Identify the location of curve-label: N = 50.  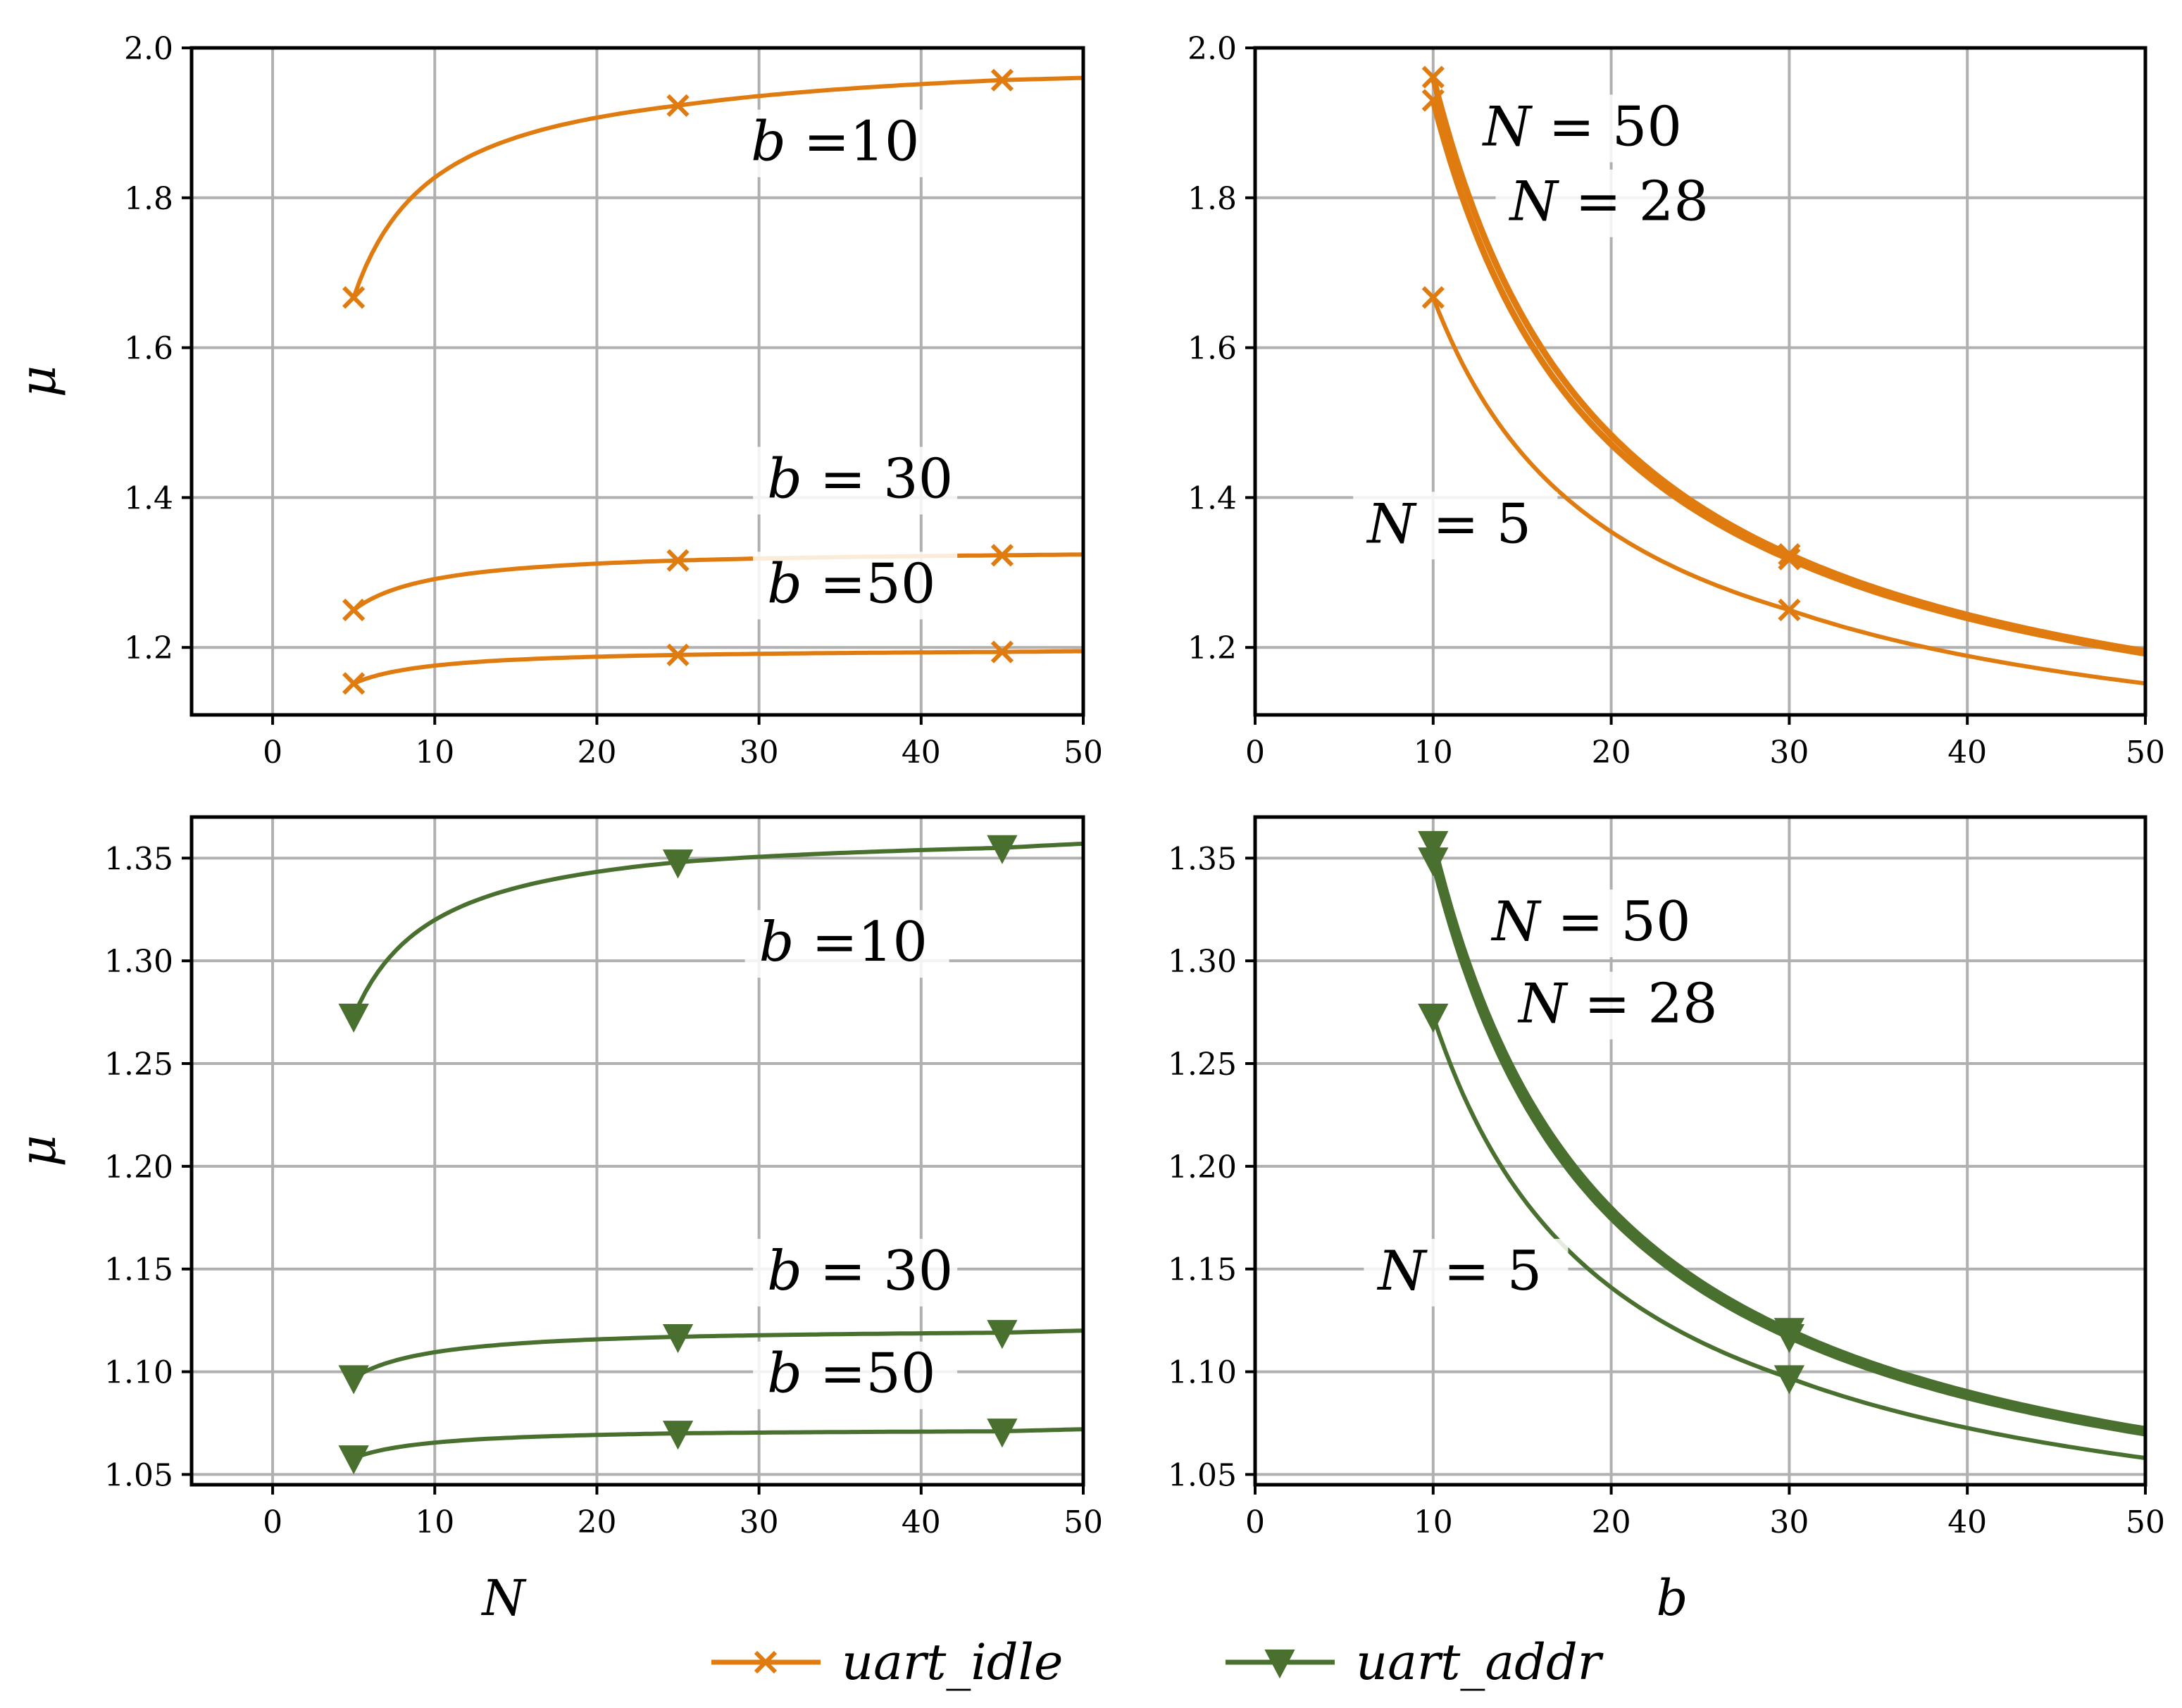
(1590, 922).